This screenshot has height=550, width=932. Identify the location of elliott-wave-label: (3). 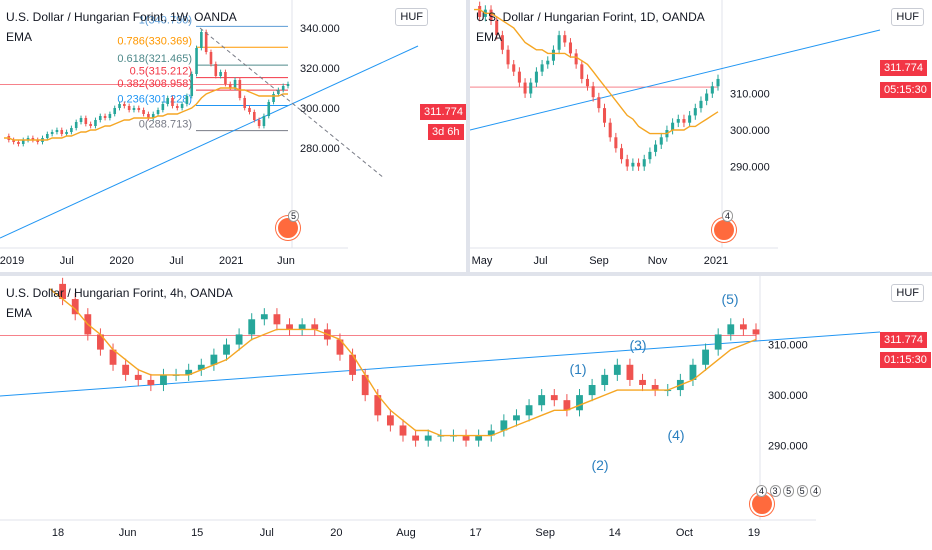
(637, 345).